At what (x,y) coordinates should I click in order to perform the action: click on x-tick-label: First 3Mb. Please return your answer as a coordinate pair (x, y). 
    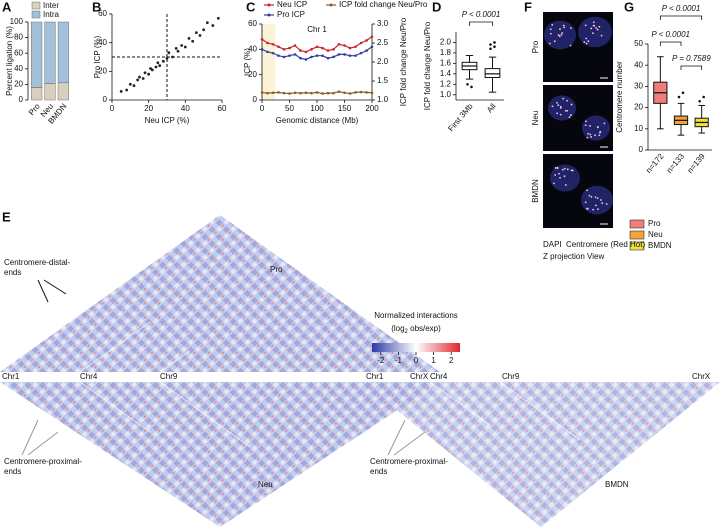
    Looking at the image, I should click on (460, 117).